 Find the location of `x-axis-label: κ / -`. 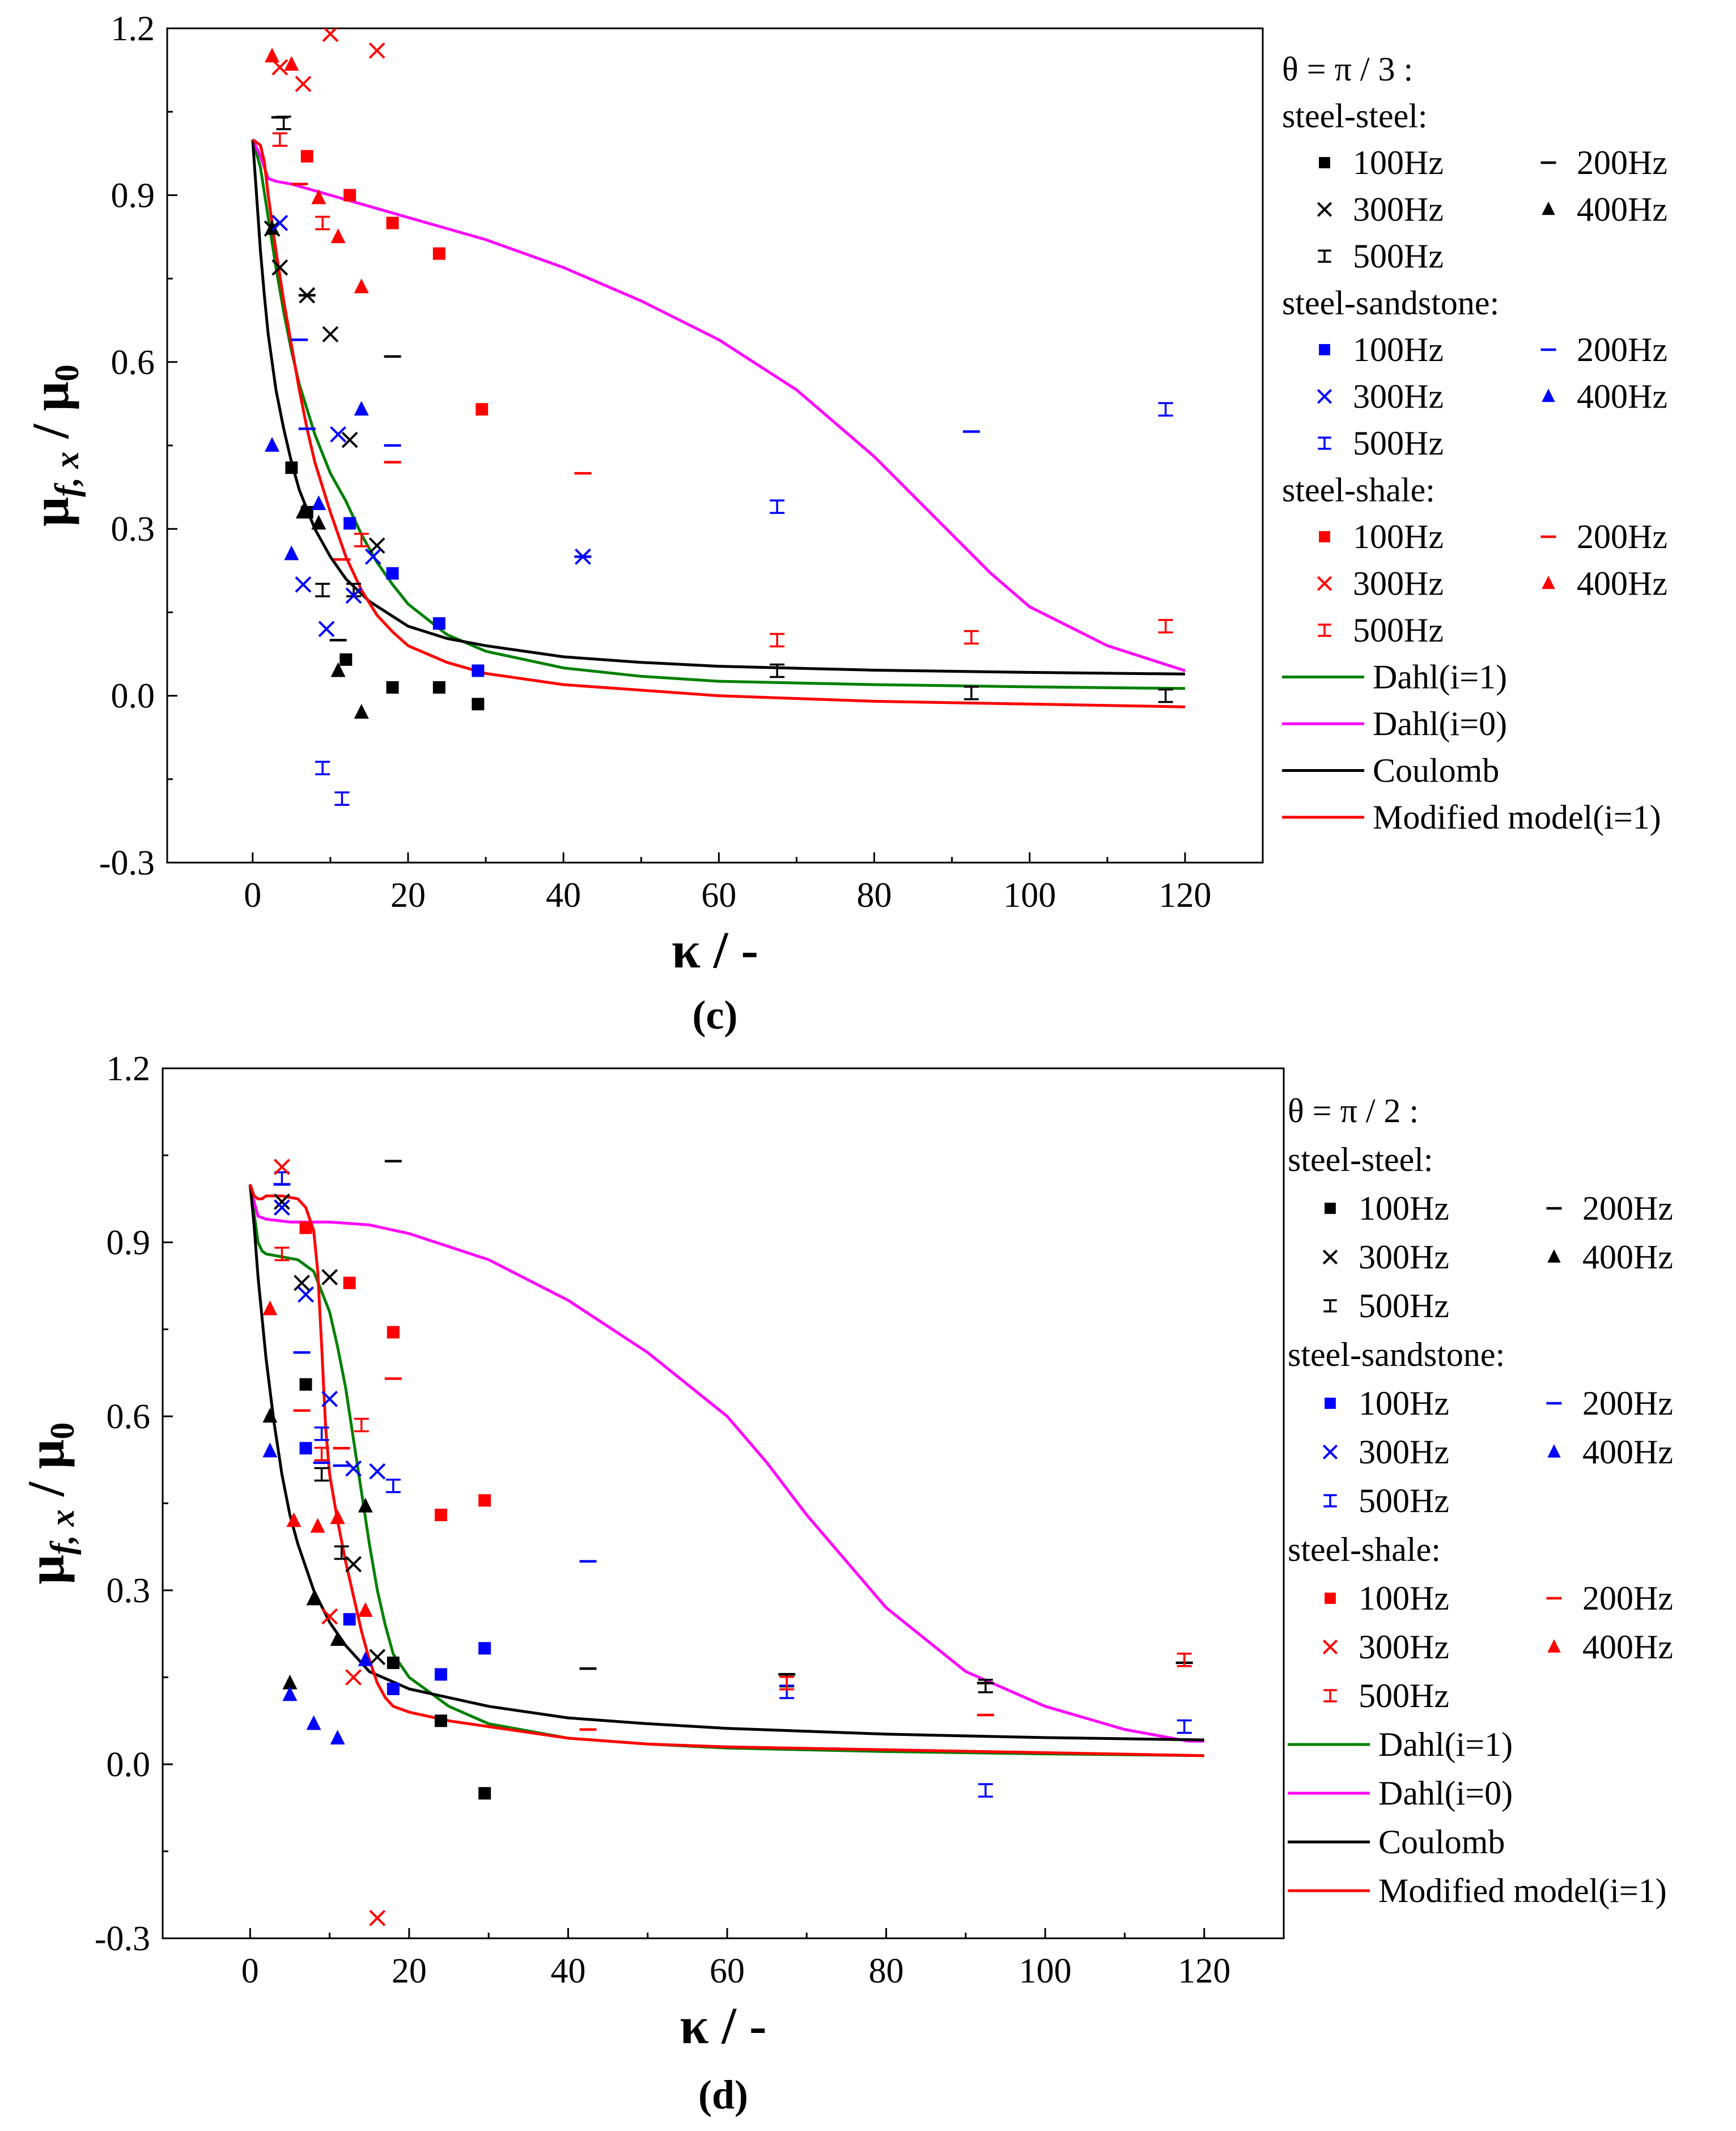

x-axis-label: κ / - is located at coordinates (715, 950).